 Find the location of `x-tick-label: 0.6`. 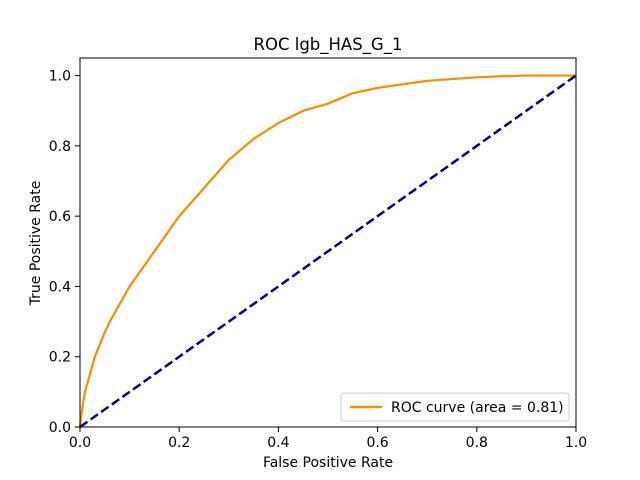

x-tick-label: 0.6 is located at coordinates (377, 443).